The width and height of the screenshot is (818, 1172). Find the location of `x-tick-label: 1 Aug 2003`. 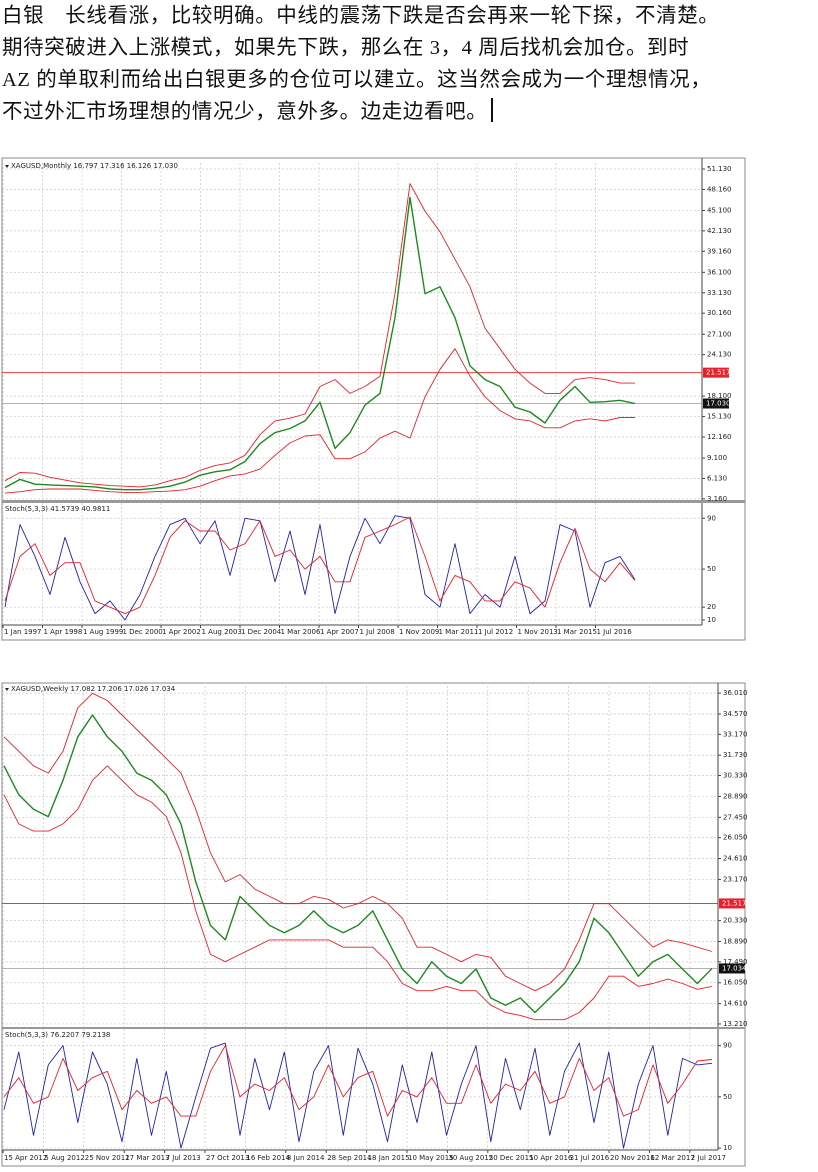

x-tick-label: 1 Aug 2003 is located at coordinates (222, 632).